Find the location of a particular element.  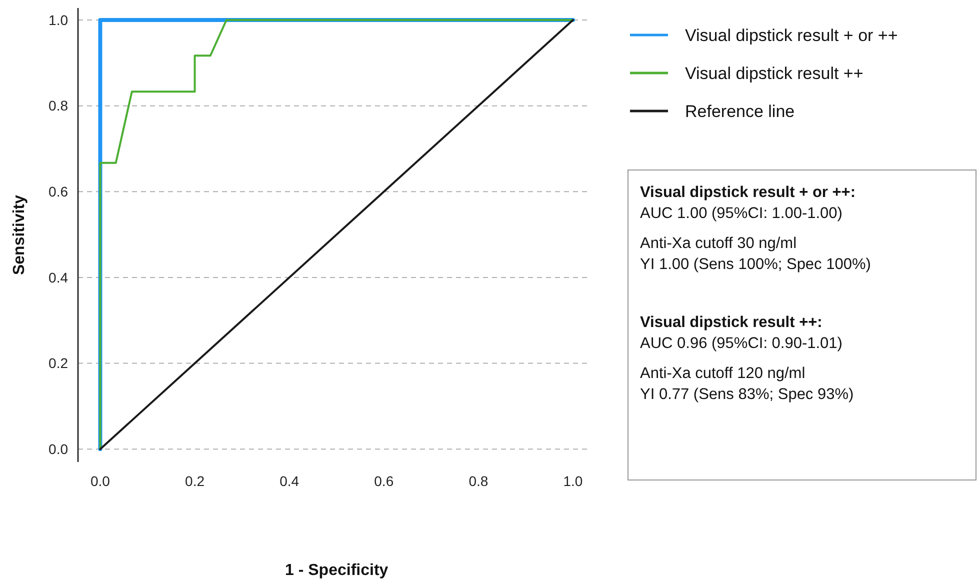

x-axis-title: 1 - Specificity is located at coordinates (336, 570).